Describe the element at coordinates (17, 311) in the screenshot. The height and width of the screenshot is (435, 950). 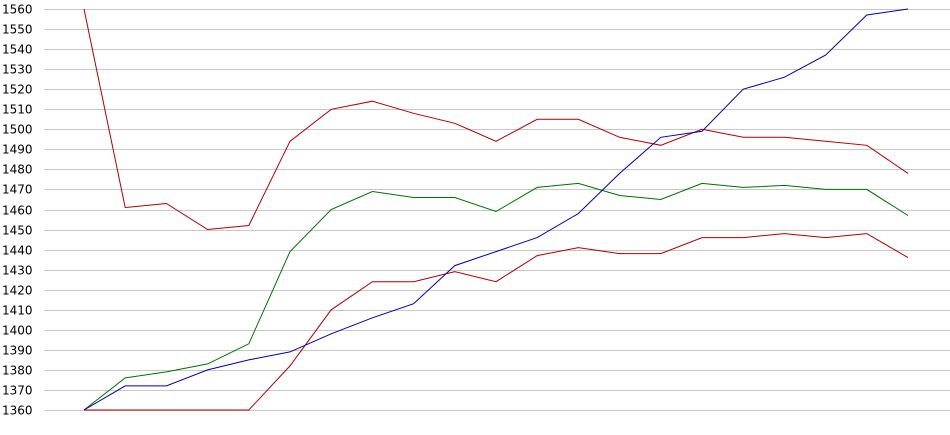
I see `y-tick-label-1410: 1410` at that location.